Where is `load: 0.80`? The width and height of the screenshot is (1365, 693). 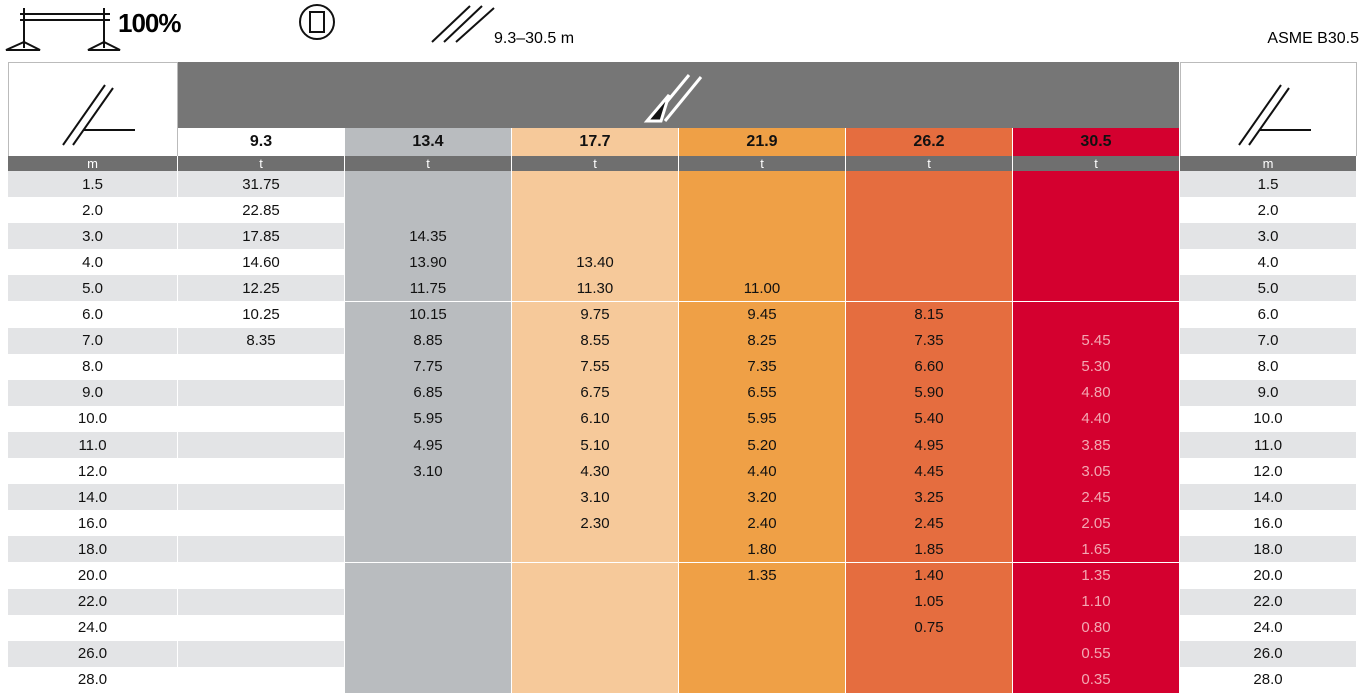 load: 0.80 is located at coordinates (1096, 627).